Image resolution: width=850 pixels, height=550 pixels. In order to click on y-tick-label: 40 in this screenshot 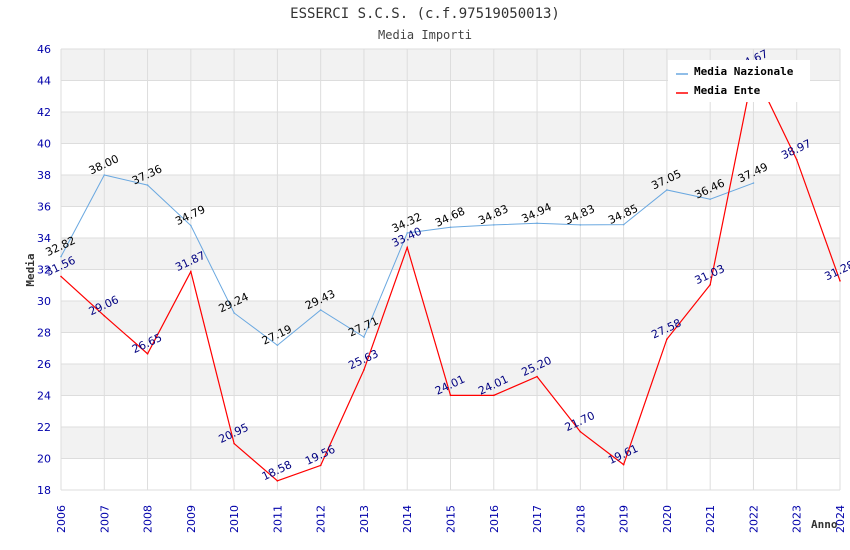, I will do `click(44, 144)`.